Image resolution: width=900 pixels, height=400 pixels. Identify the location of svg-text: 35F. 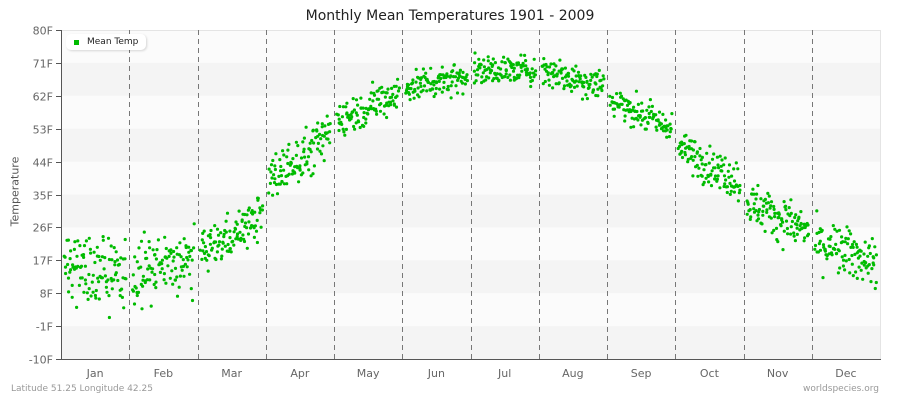
(43, 196).